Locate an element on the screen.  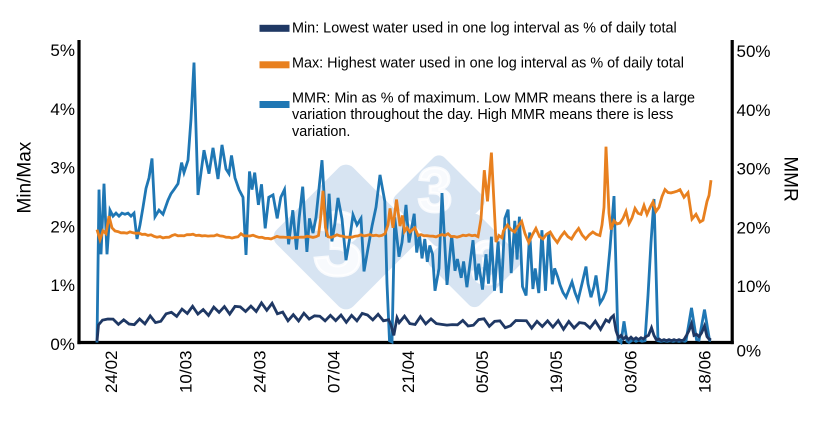
svg-text: 07/04 is located at coordinates (334, 372).